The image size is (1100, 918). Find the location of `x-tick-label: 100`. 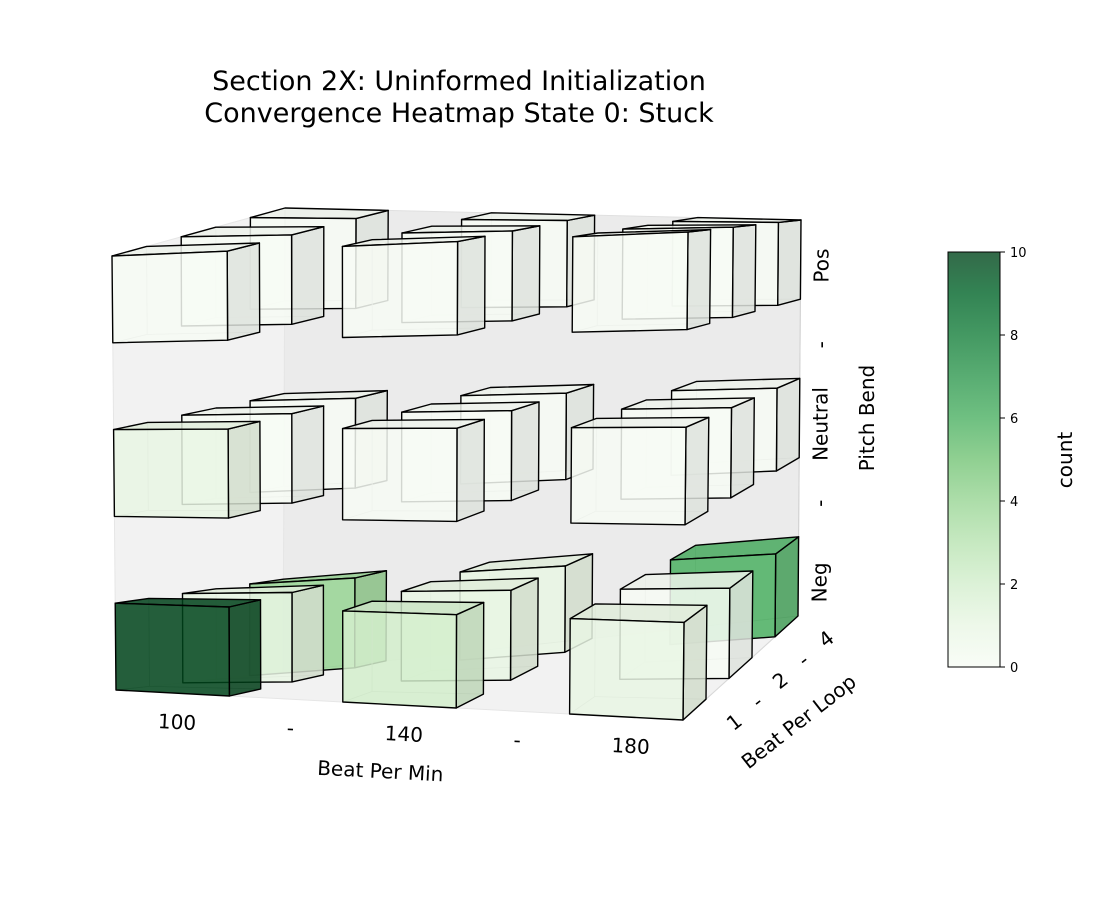

x-tick-label: 100 is located at coordinates (176, 722).